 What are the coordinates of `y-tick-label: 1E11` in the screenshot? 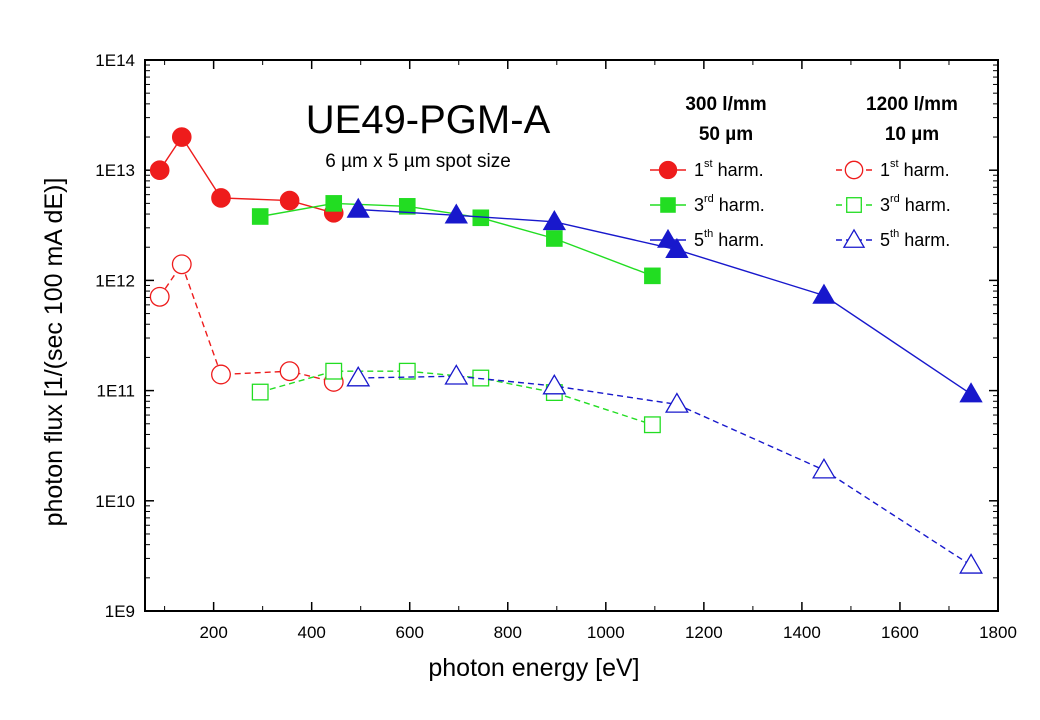 It's located at (116, 391).